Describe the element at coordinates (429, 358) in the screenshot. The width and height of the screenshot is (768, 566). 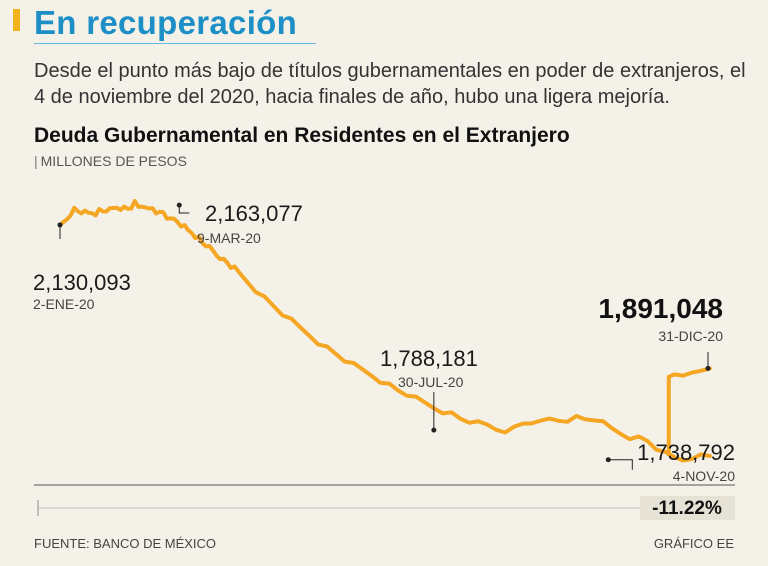
I see `label-value-july: 1,788,181` at that location.